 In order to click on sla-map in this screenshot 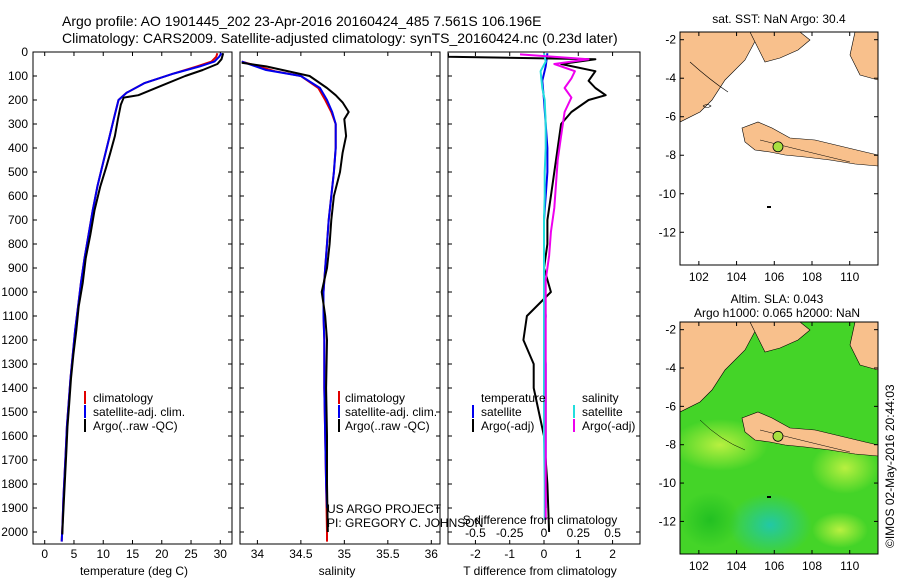, I will do `click(779, 438)`.